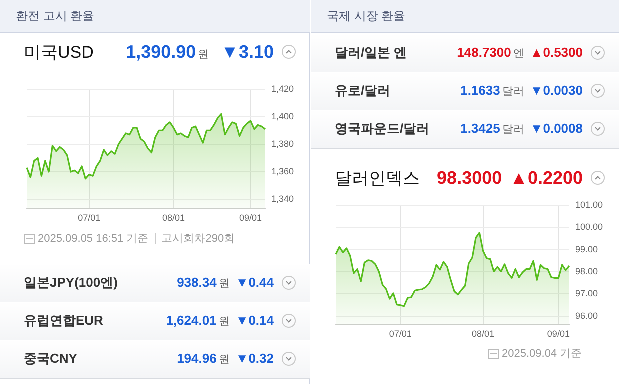 The image size is (619, 384). What do you see at coordinates (586, 293) in the screenshot?
I see `y-tick-label: 97.00` at bounding box center [586, 293].